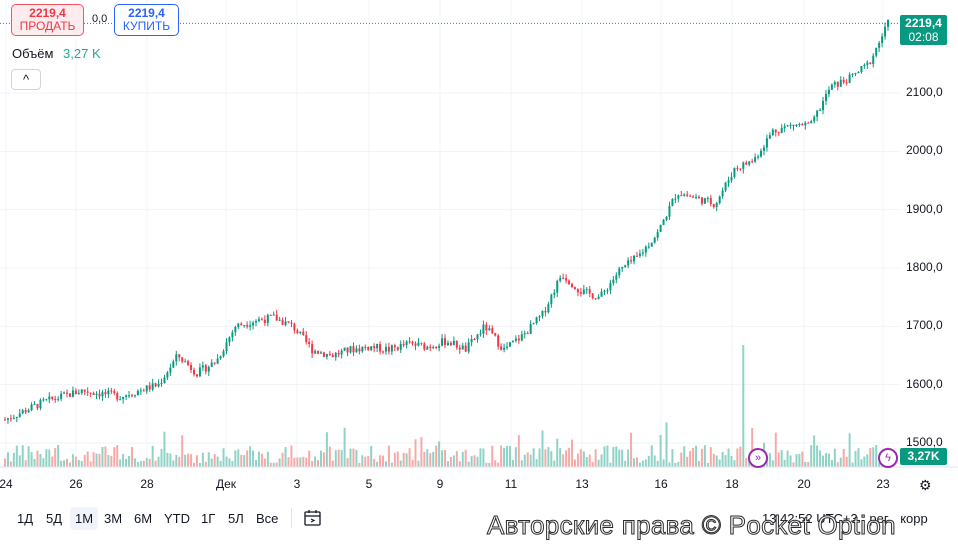 This screenshot has width=958, height=545. I want to click on date-tick-label: 16, so click(661, 484).